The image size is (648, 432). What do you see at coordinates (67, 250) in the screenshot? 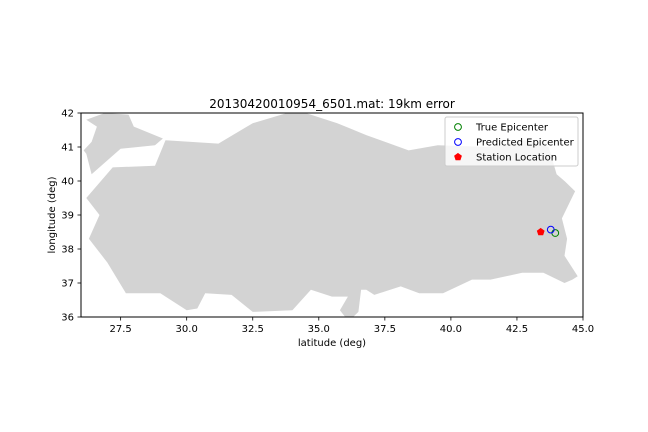
I see `y-tick-label: 38` at bounding box center [67, 250].